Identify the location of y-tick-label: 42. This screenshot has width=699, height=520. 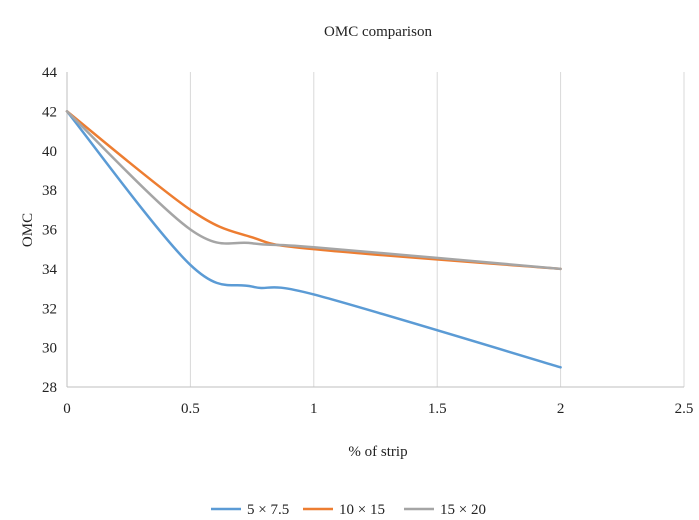
(49, 112).